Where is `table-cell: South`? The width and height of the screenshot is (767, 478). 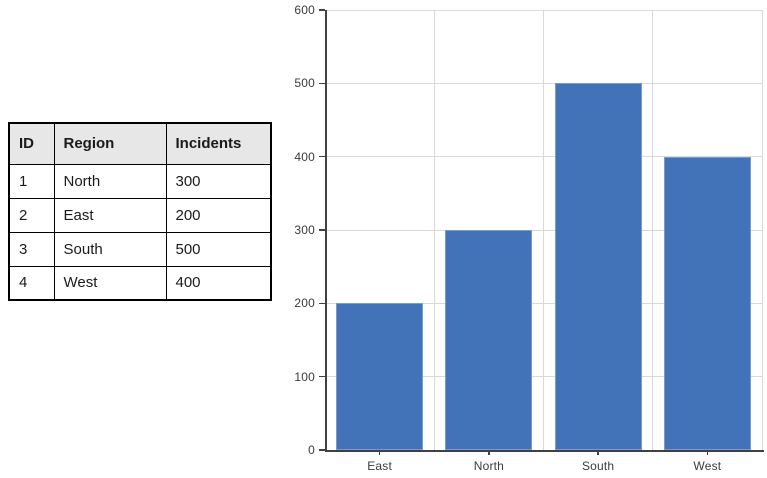 table-cell: South is located at coordinates (110, 249).